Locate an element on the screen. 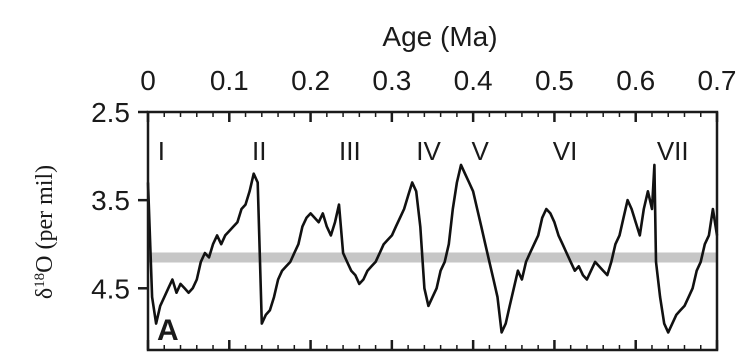  x-tick-label: 0.5 is located at coordinates (554, 80).